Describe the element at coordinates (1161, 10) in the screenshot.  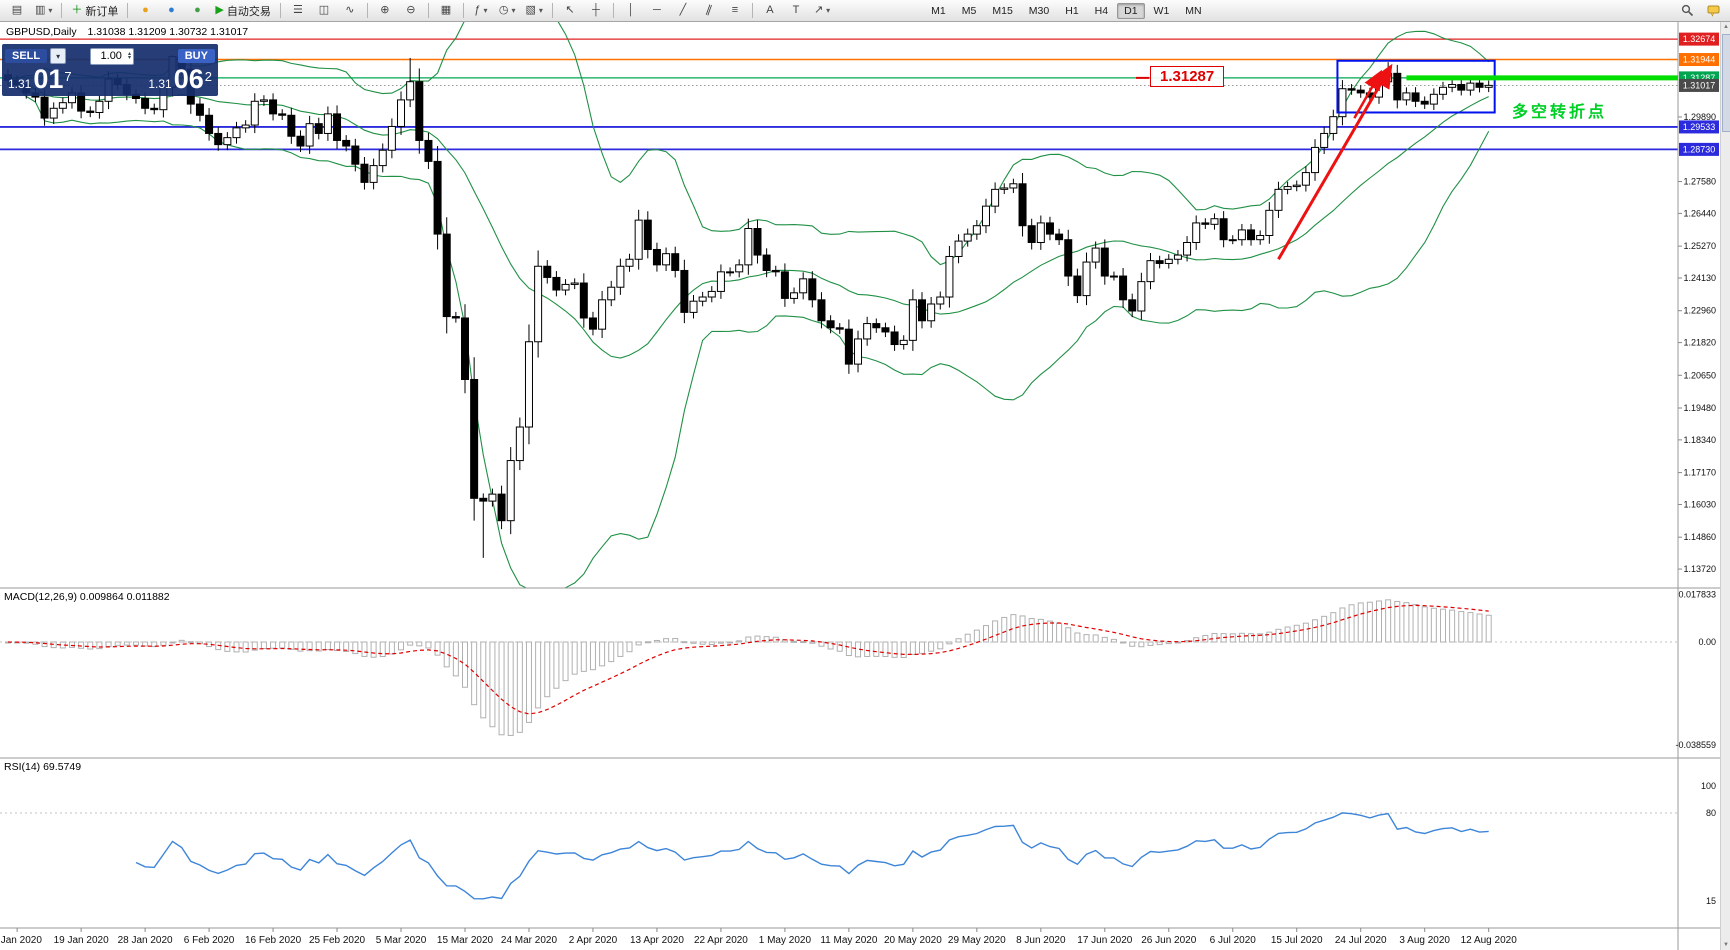
I see `timeframe-w1-button: W1` at that location.